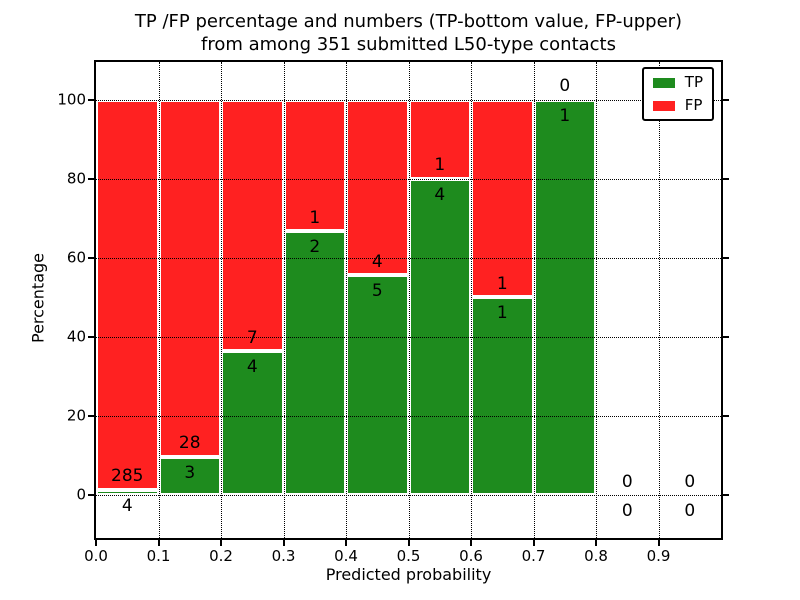 This screenshot has height=600, width=800. Describe the element at coordinates (533, 556) in the screenshot. I see `x-tick-label: 0.7` at that location.